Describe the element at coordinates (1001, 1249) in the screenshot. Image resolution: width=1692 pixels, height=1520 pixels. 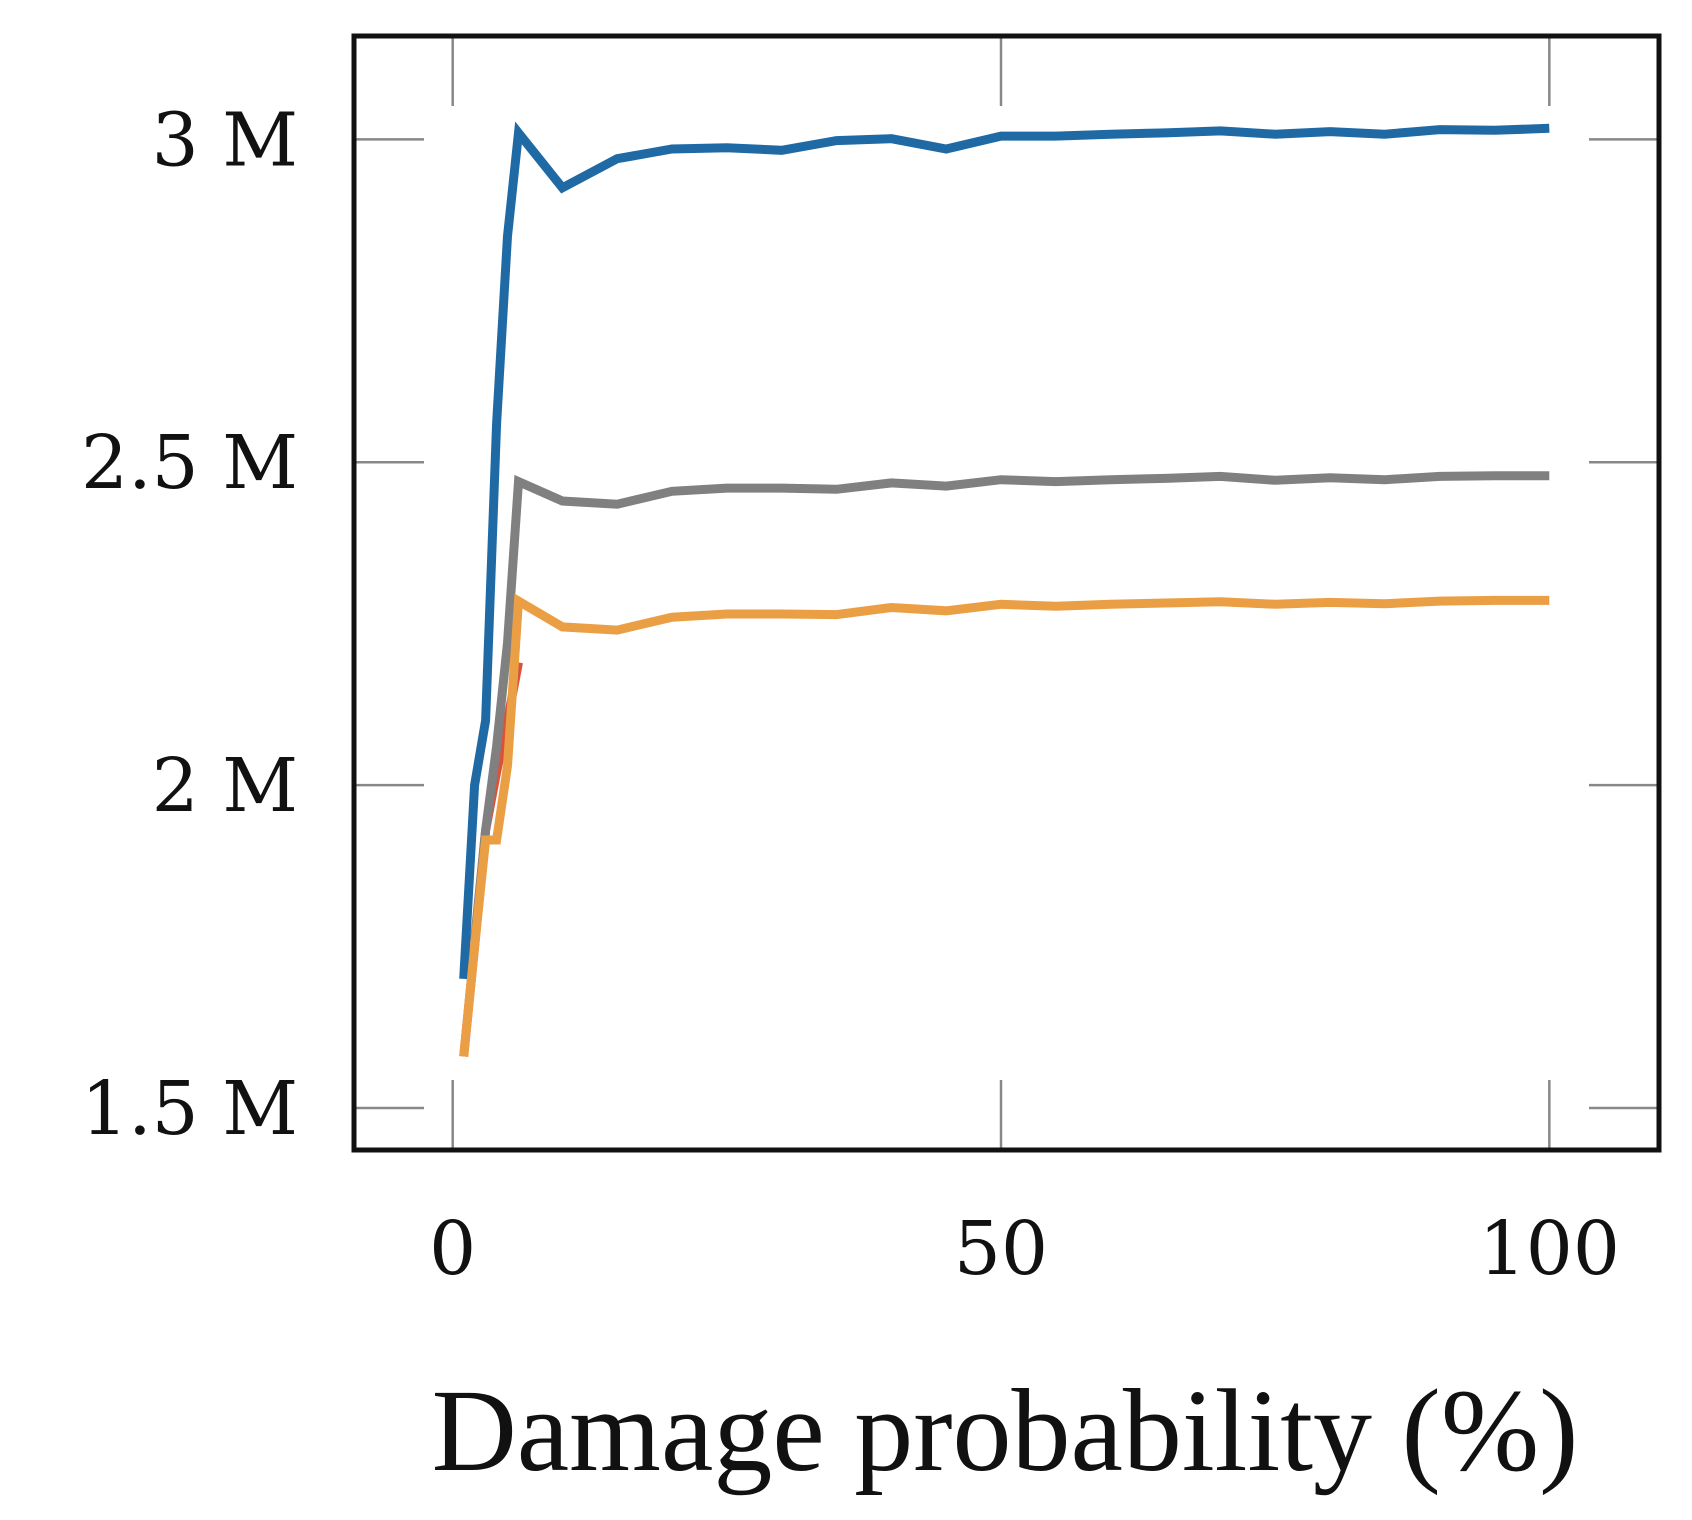
I see `x-tick-label-50: 50` at that location.